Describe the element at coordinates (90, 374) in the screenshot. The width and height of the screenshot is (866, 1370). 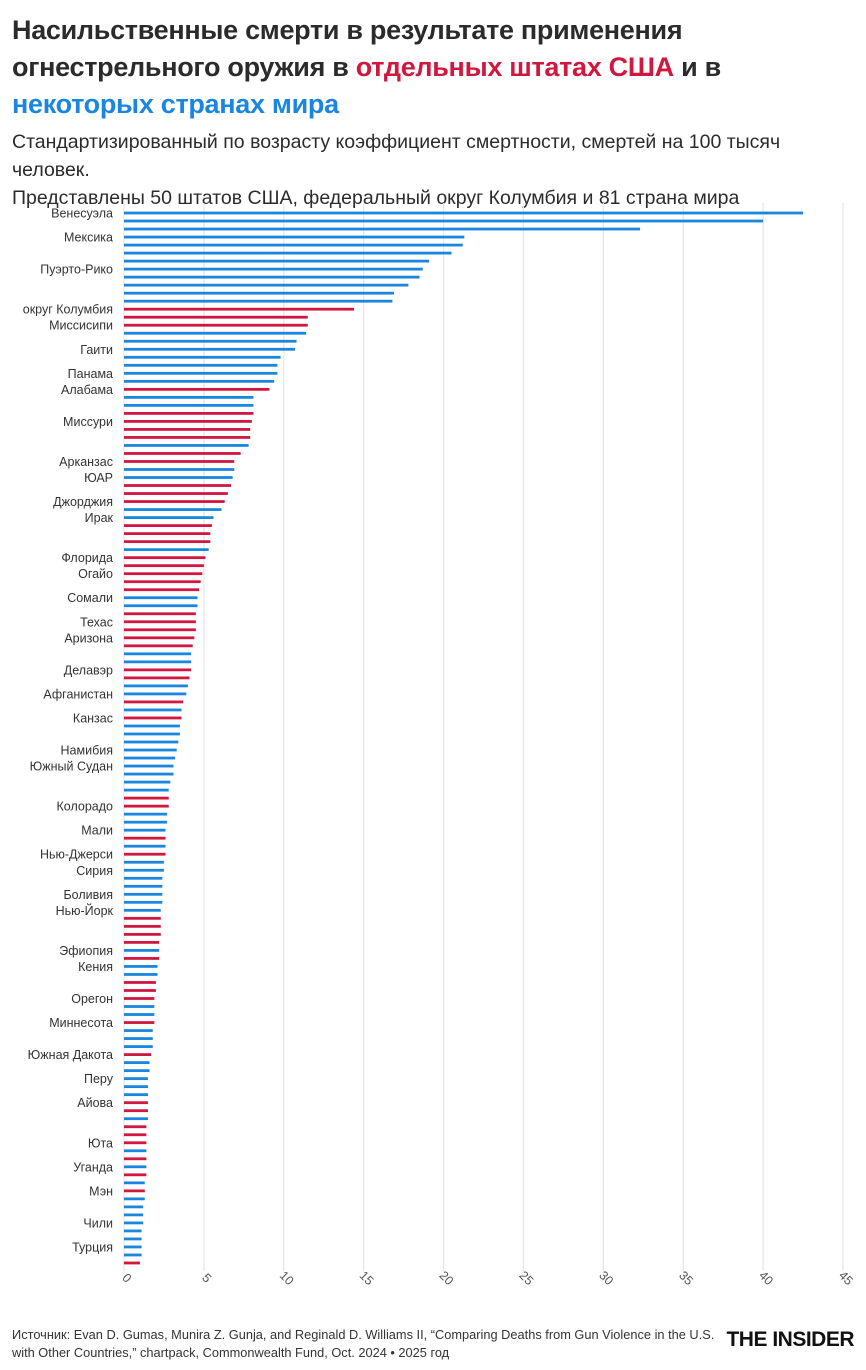
I see `category-label: Панама` at that location.